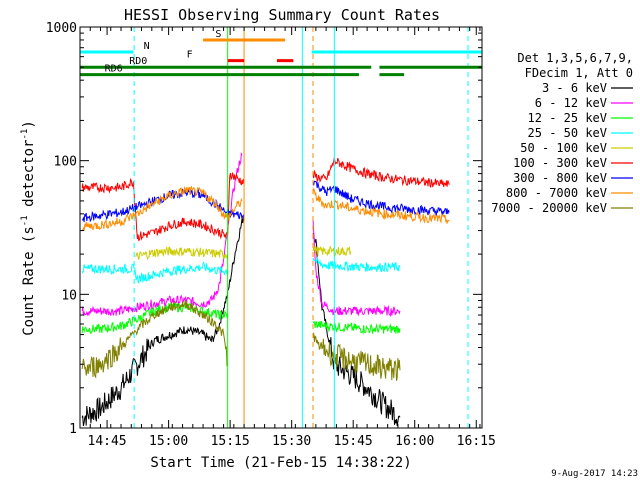  Describe the element at coordinates (25, 220) in the screenshot. I see `y-axis-label-exp1: -1` at that location.